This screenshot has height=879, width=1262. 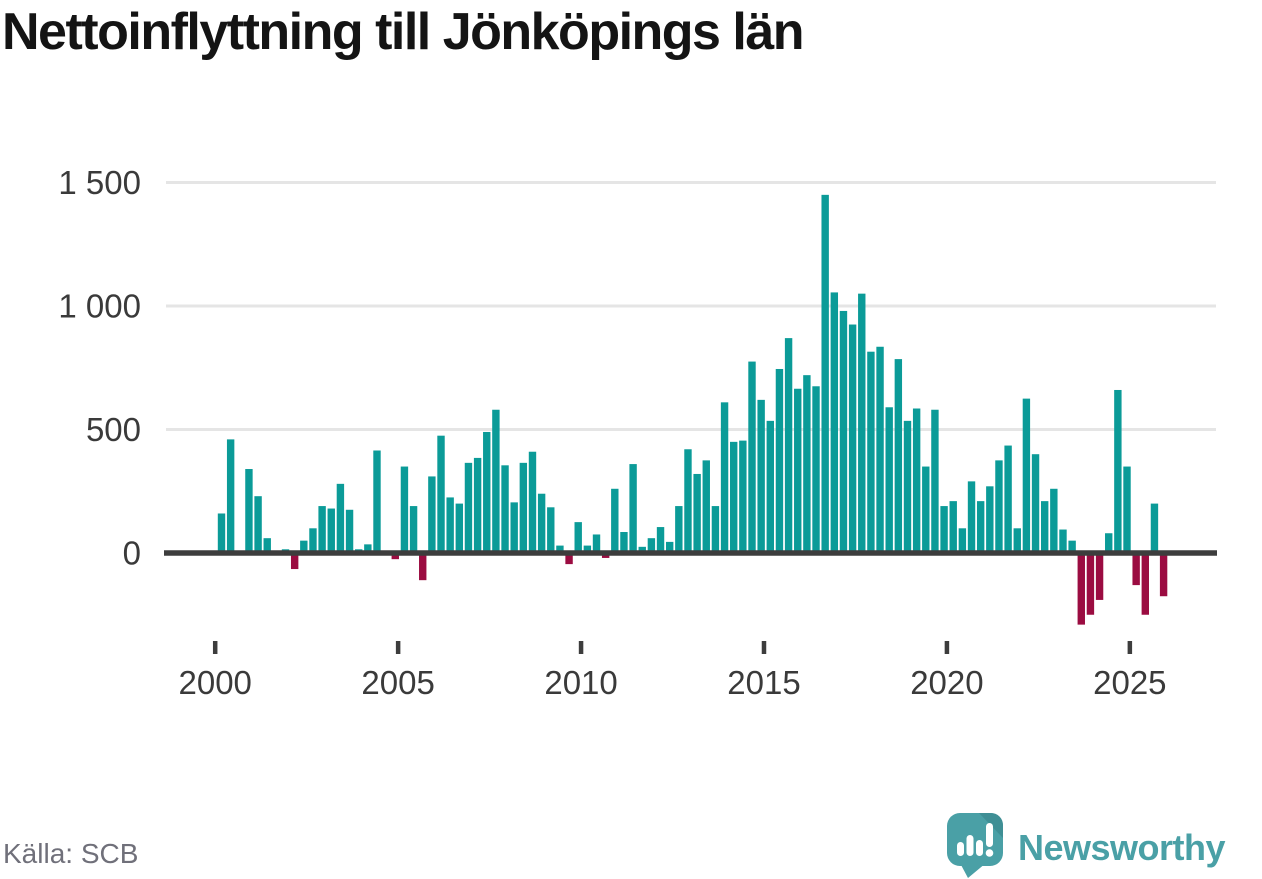 What do you see at coordinates (1145, 584) in the screenshot?
I see `bar-2025-Q2` at bounding box center [1145, 584].